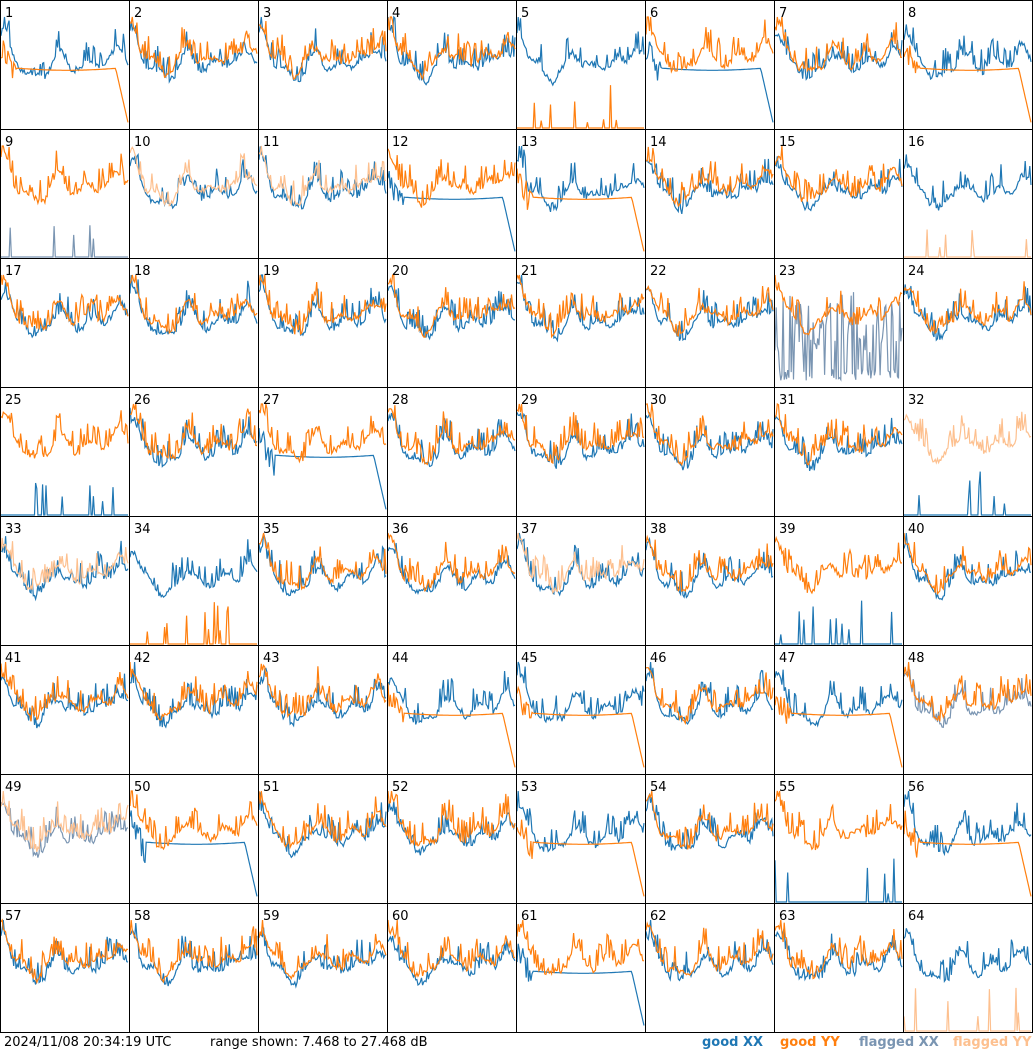 Image resolution: width=1033 pixels, height=1053 pixels. I want to click on panel-label: 52, so click(400, 787).